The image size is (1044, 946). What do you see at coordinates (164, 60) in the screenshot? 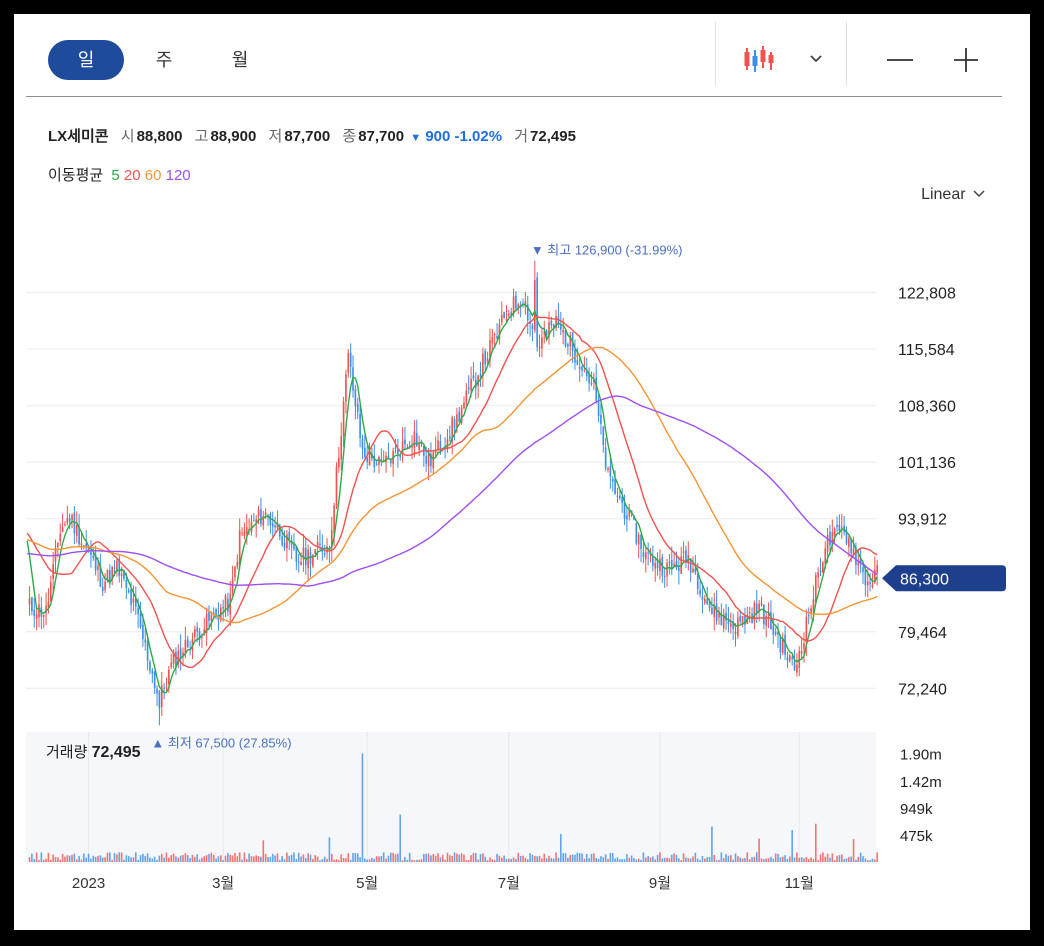
I see `tab-weekly: 주` at bounding box center [164, 60].